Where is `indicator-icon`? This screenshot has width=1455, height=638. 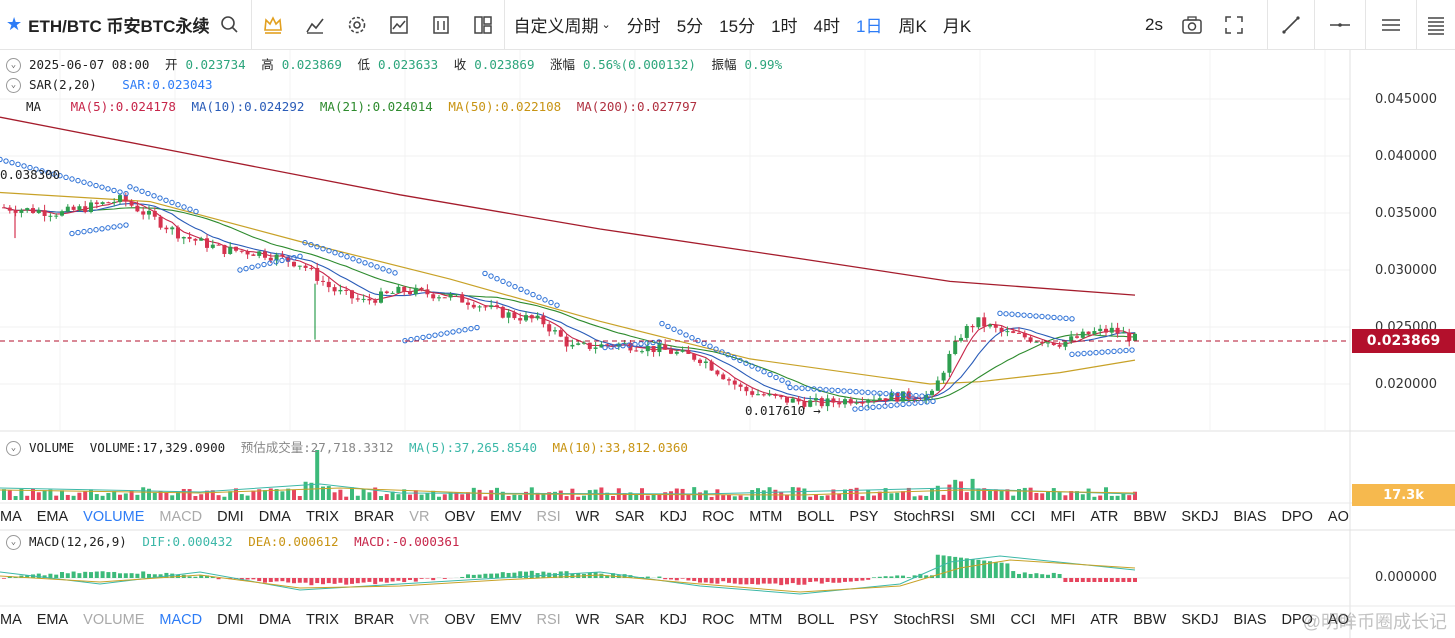
indicator-icon is located at coordinates (315, 25).